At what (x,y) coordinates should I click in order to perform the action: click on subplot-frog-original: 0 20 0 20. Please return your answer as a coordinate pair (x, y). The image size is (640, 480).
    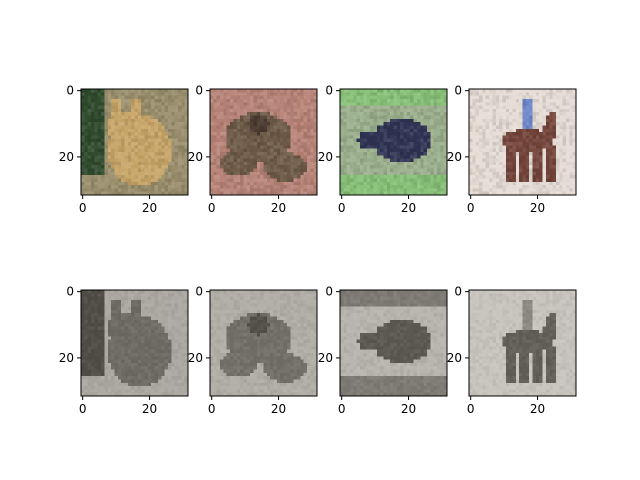
    Looking at the image, I should click on (253, 149).